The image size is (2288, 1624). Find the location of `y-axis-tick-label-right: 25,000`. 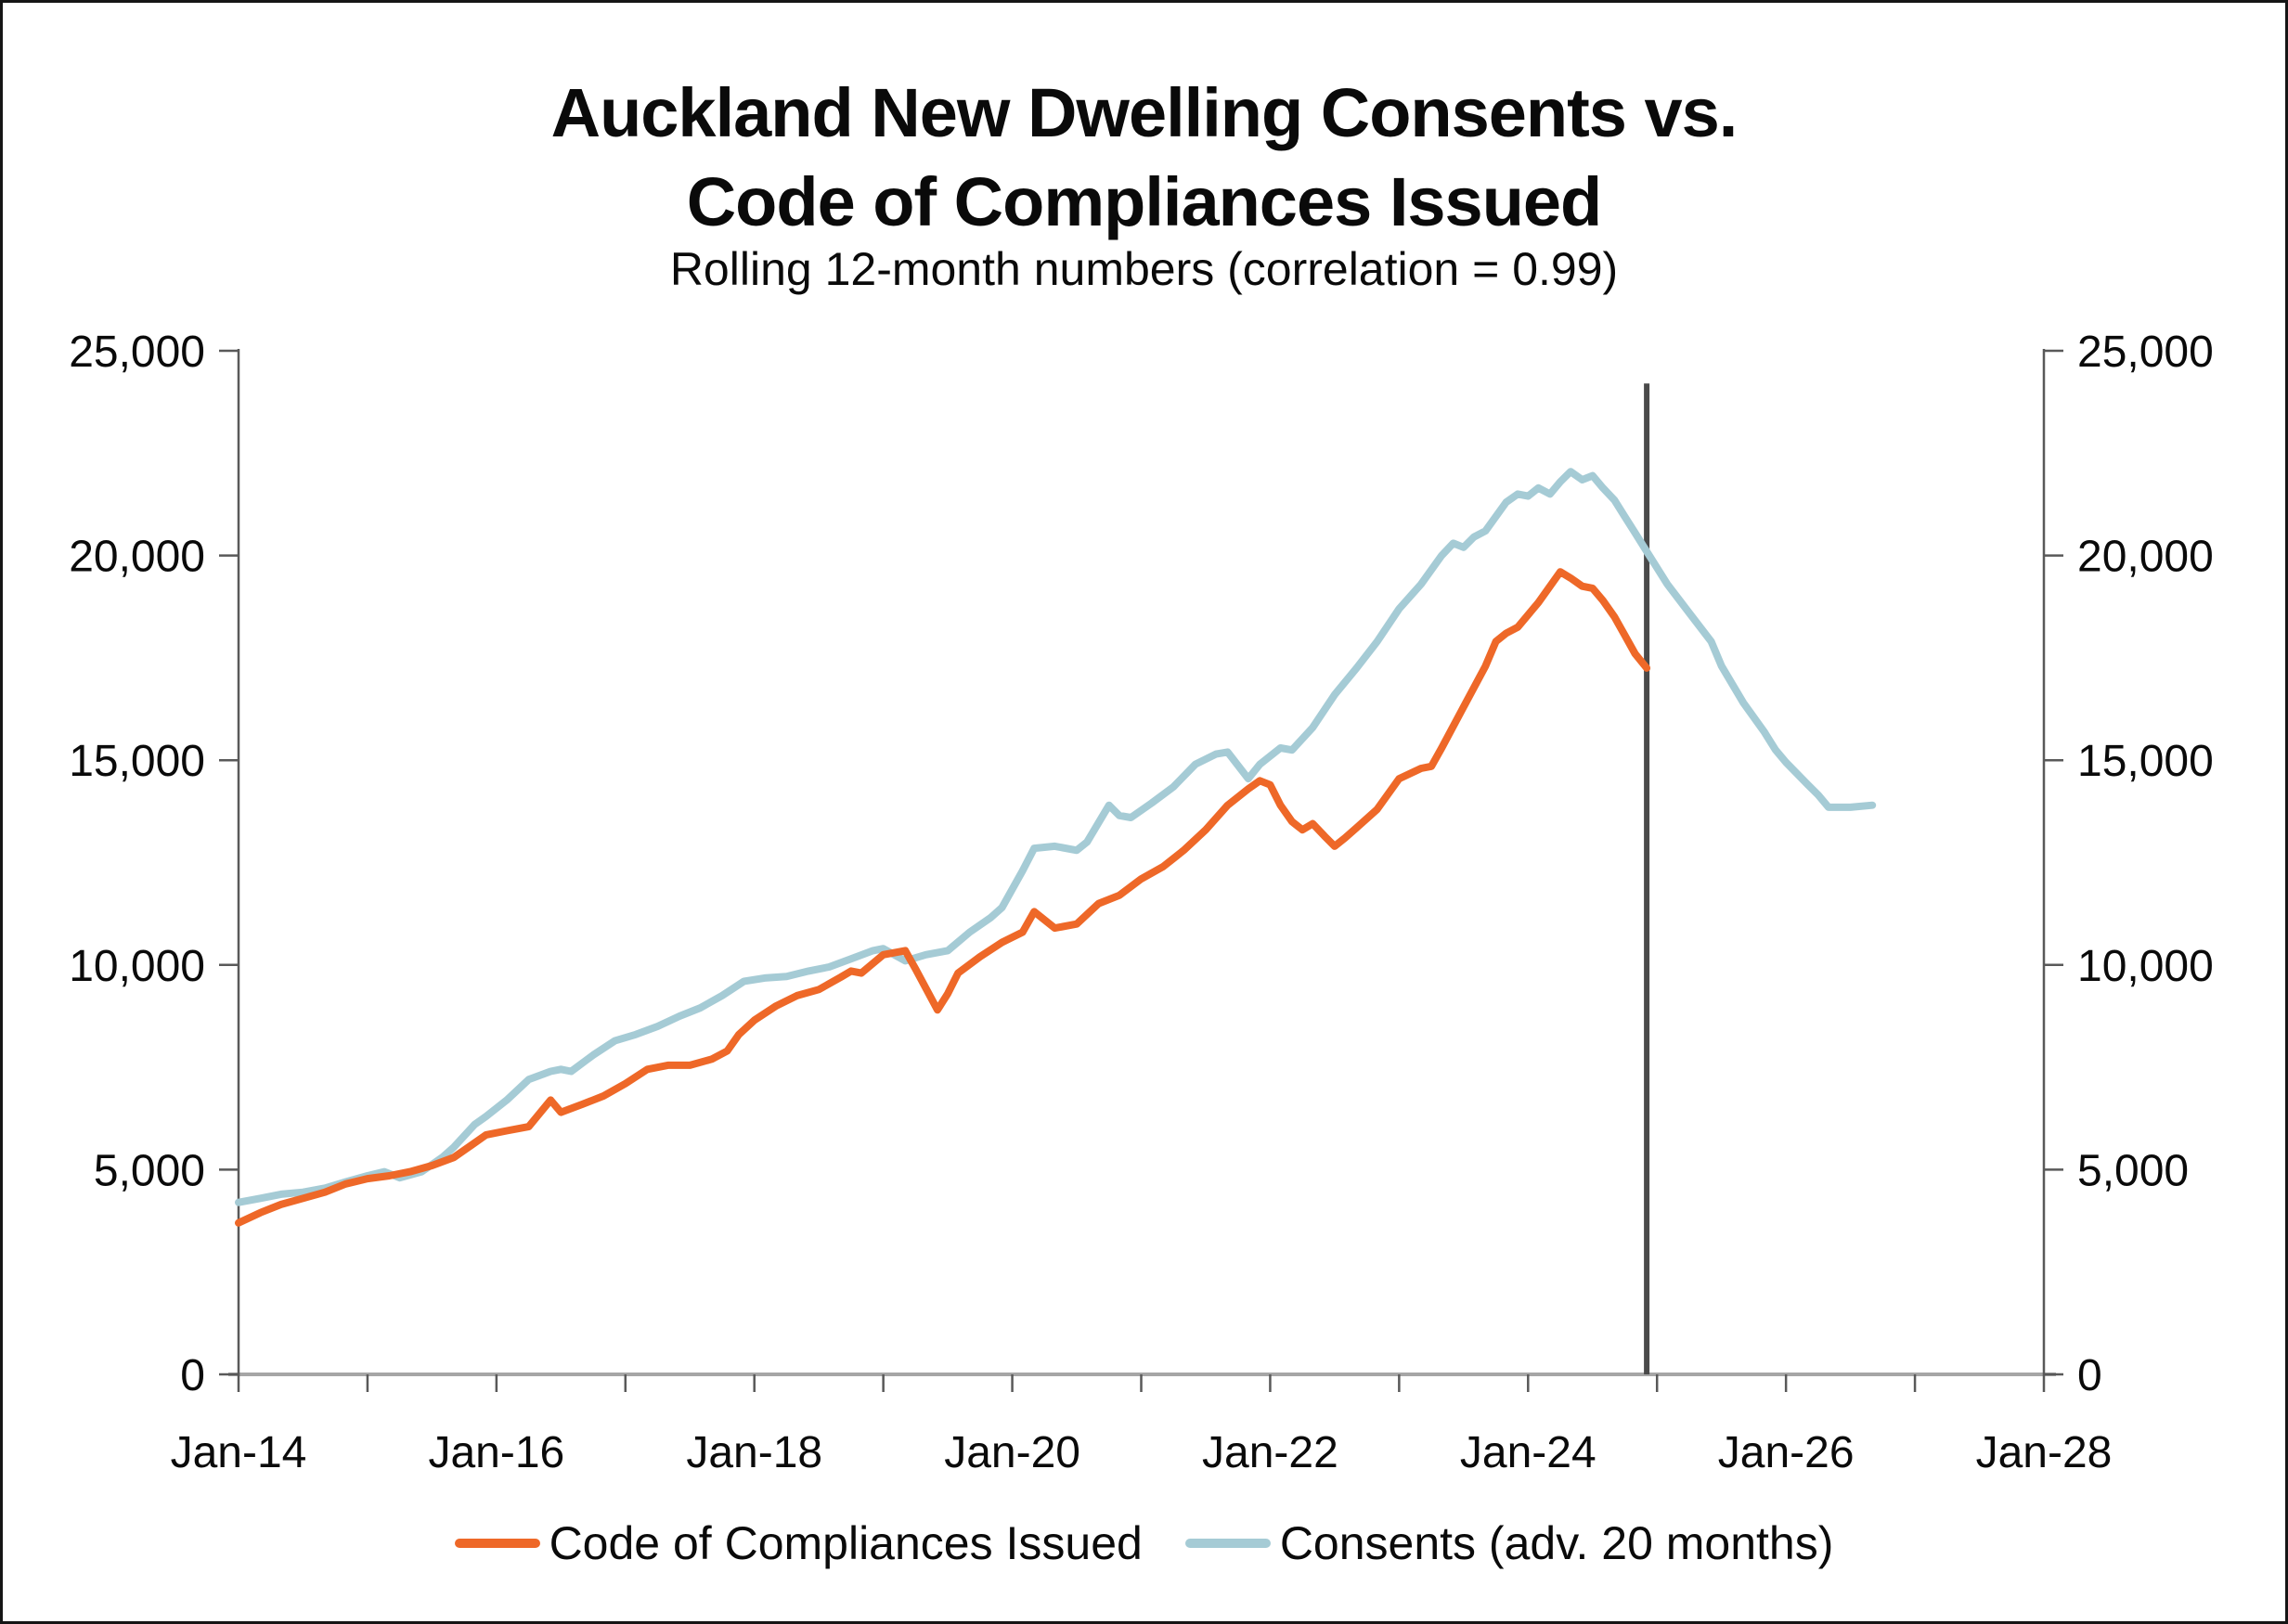

y-axis-tick-label-right: 25,000 is located at coordinates (2145, 353).